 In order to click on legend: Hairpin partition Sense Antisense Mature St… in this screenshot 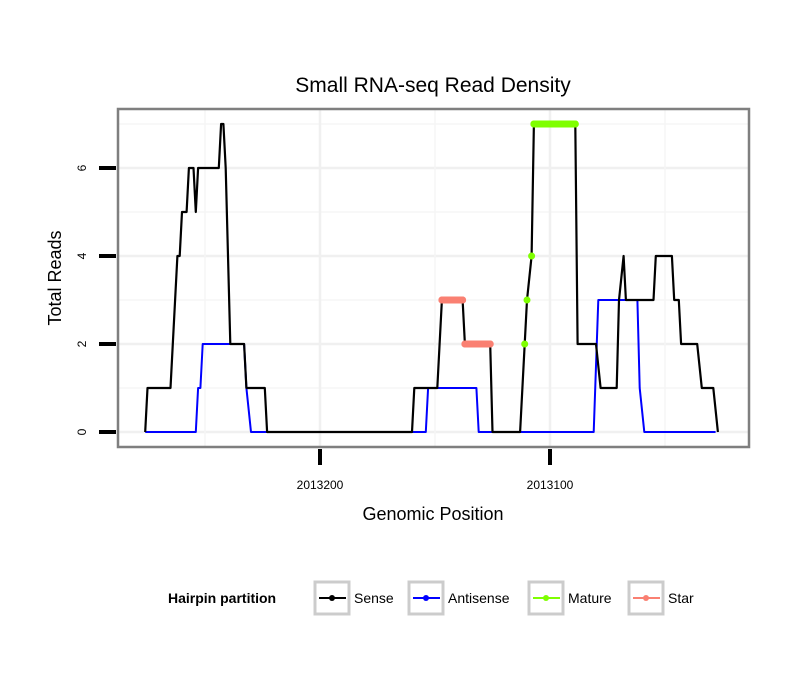, I will do `click(431, 598)`.